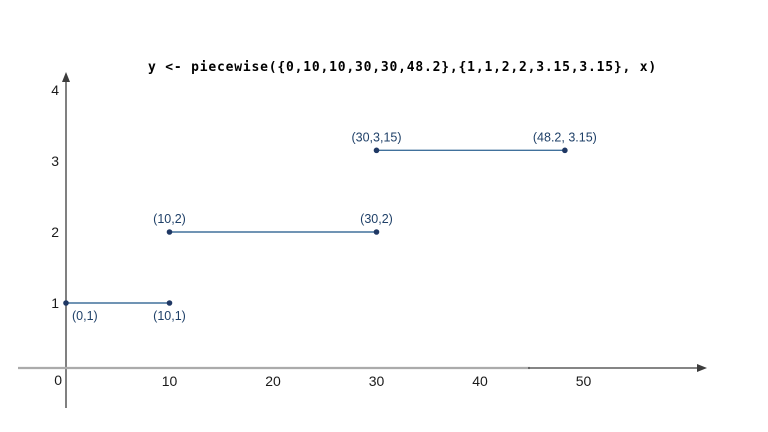 The width and height of the screenshot is (768, 432). What do you see at coordinates (169, 219) in the screenshot?
I see `point-label: (10,2)` at bounding box center [169, 219].